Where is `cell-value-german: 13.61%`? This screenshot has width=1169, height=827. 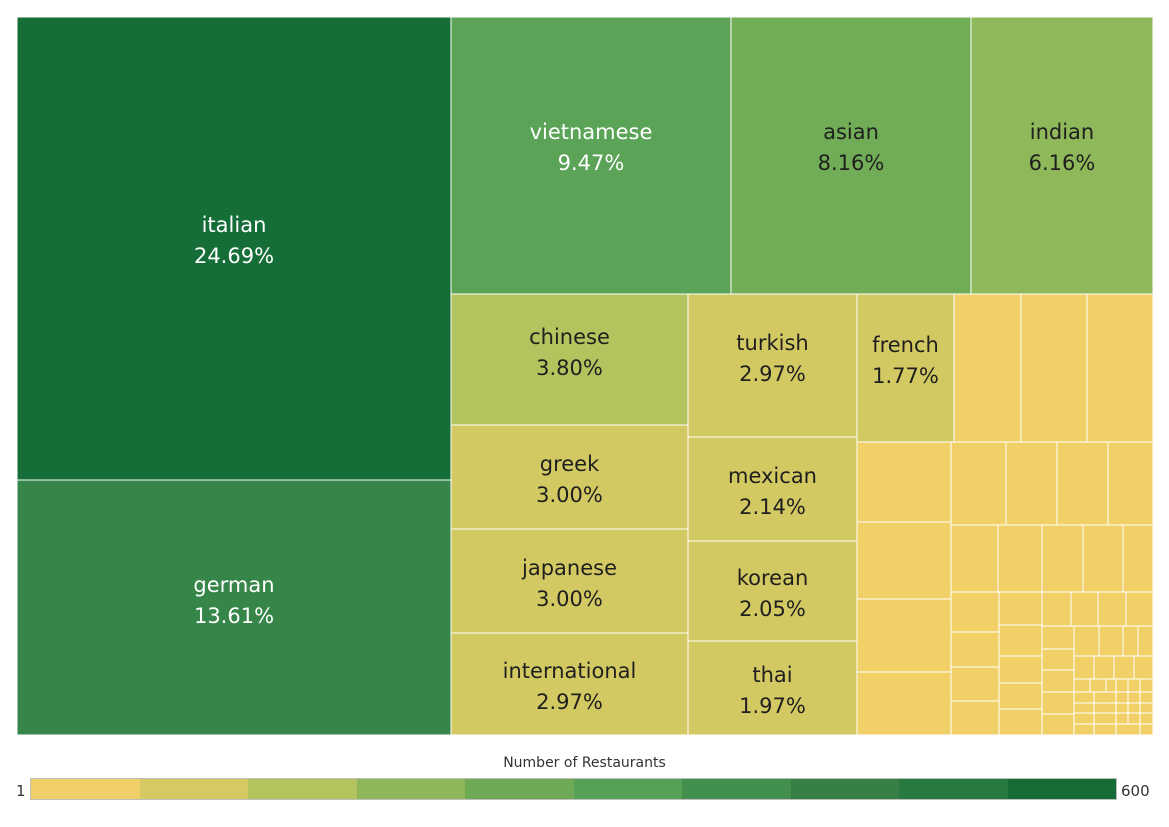 cell-value-german: 13.61% is located at coordinates (234, 616).